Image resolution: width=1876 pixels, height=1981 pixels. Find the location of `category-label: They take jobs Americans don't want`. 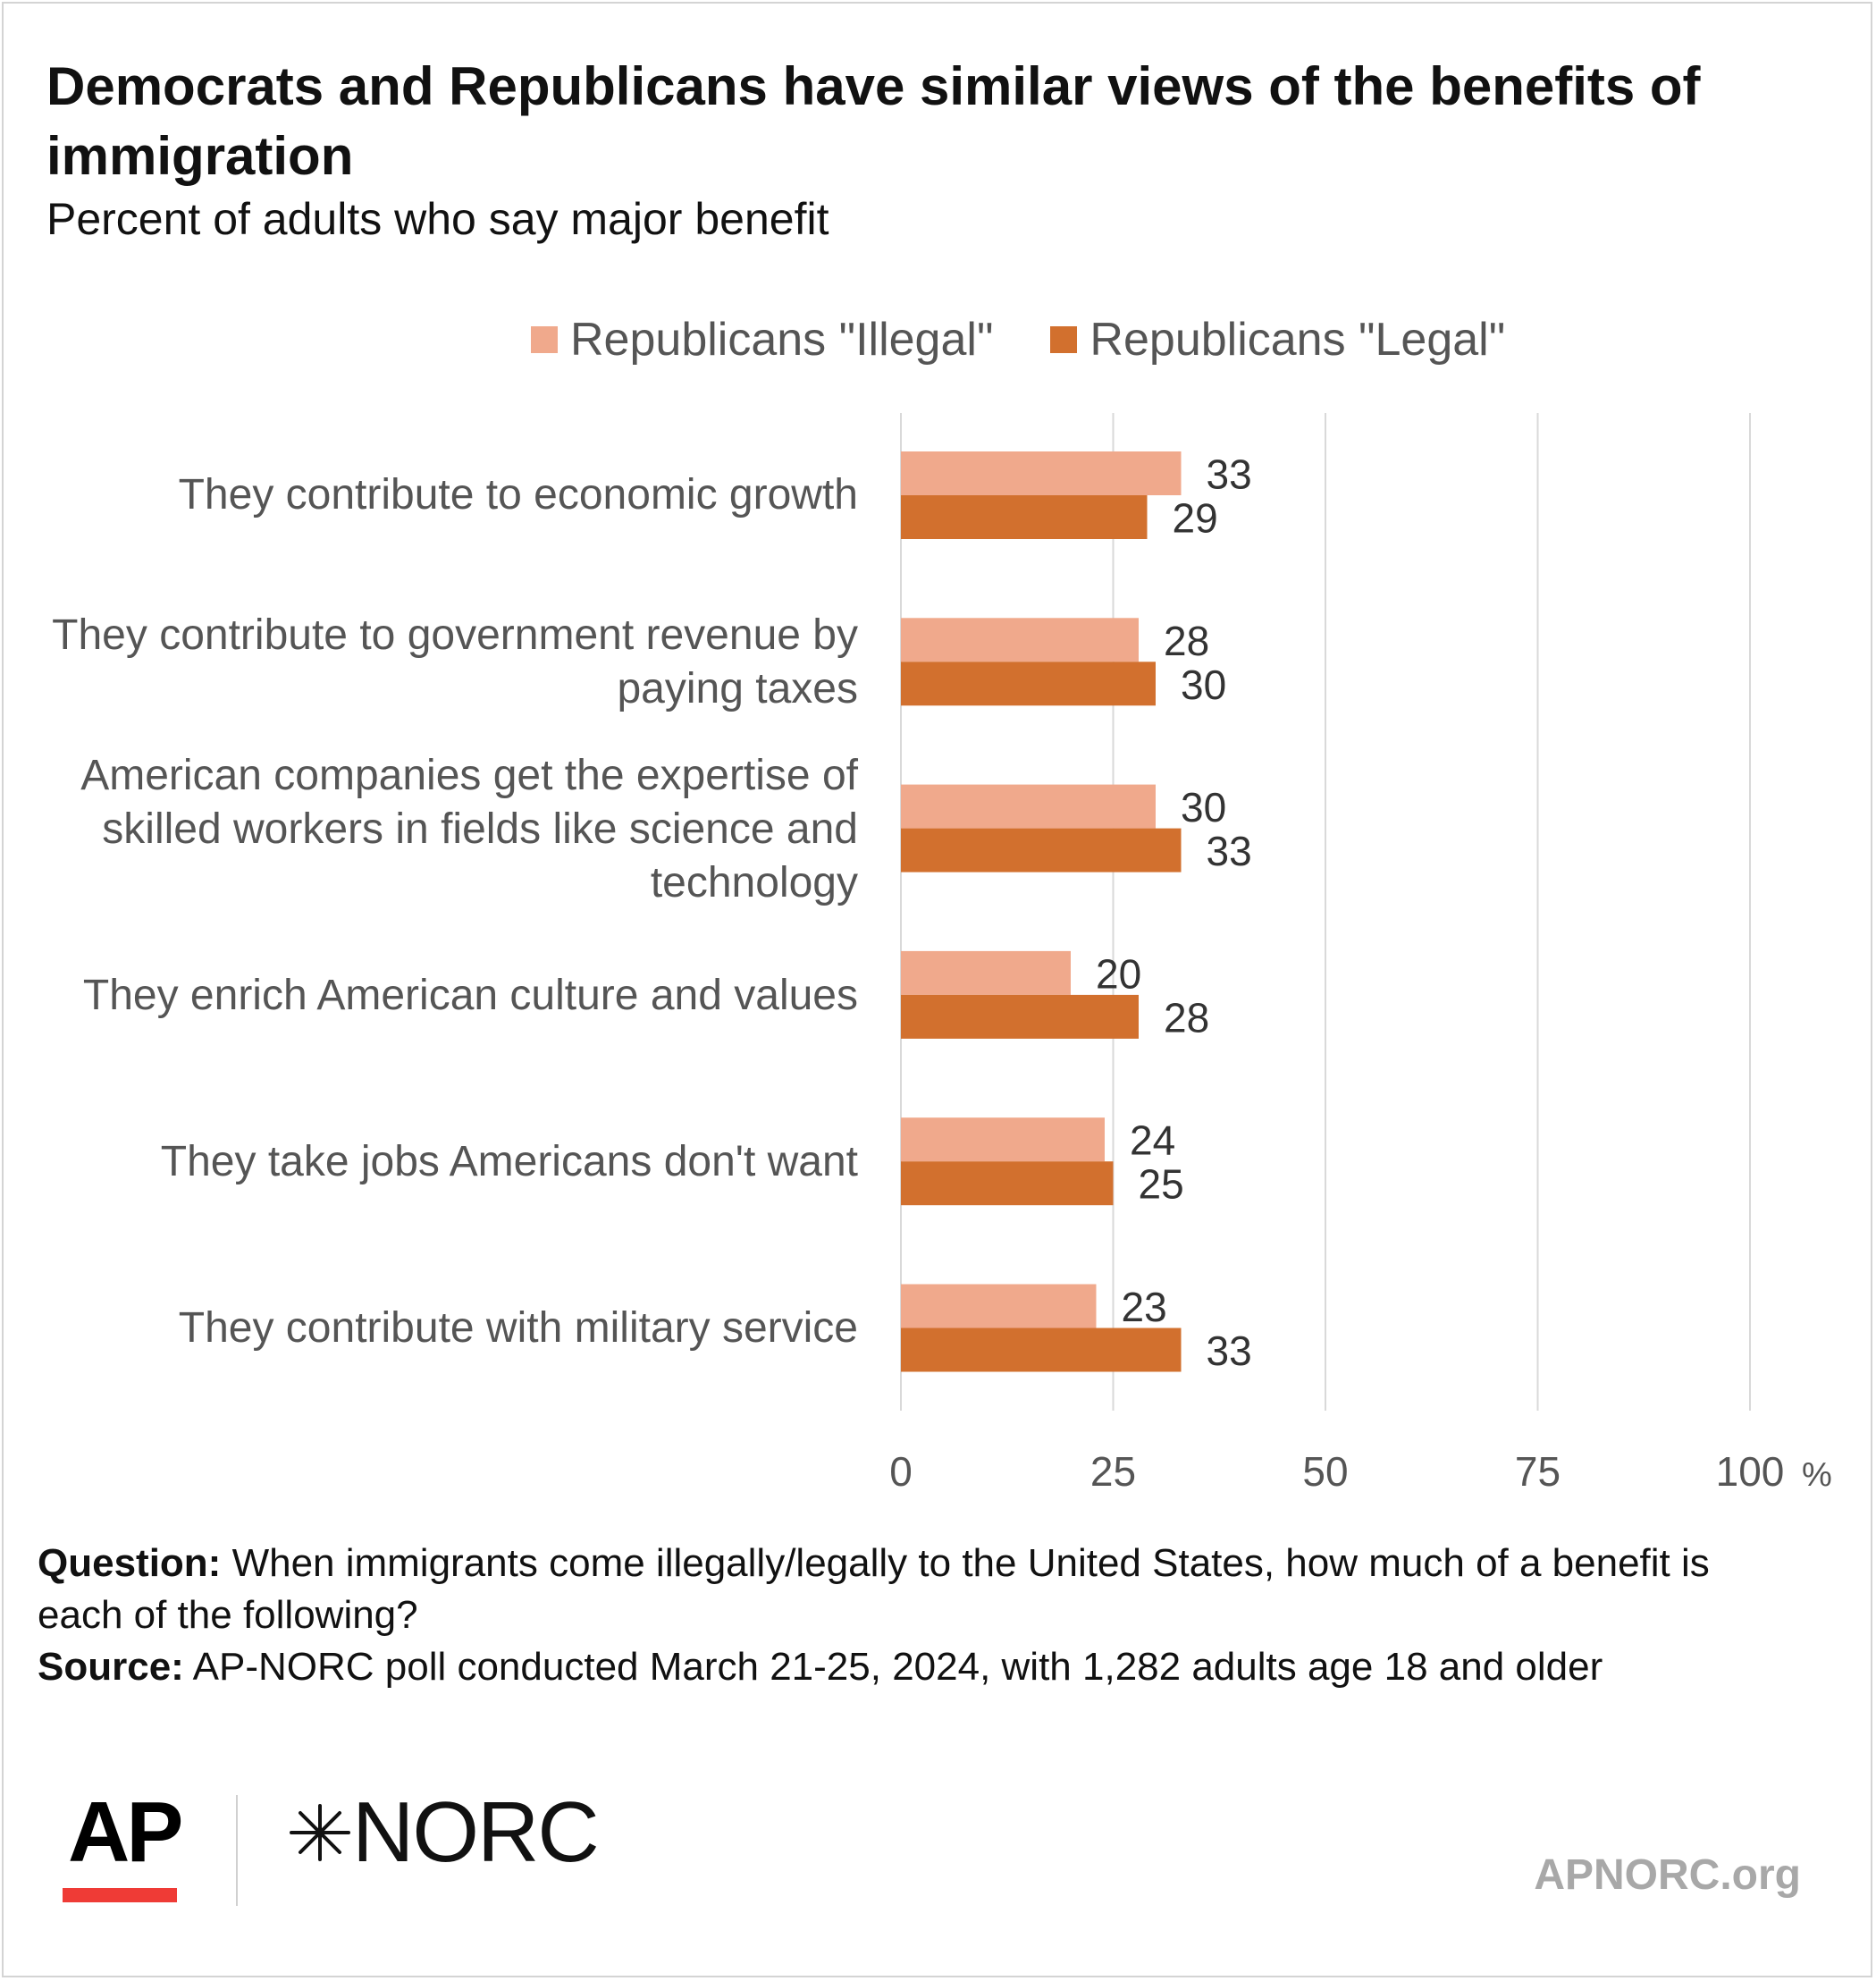

category-label: They take jobs Americans don't want is located at coordinates (509, 1161).